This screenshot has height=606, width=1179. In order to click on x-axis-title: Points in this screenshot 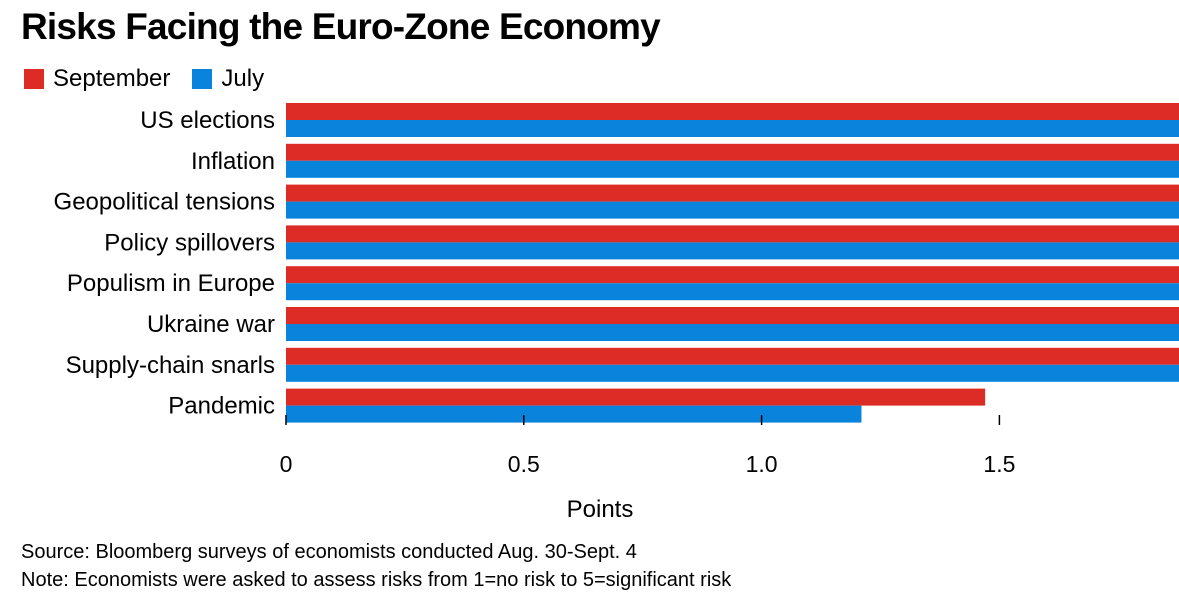, I will do `click(600, 509)`.